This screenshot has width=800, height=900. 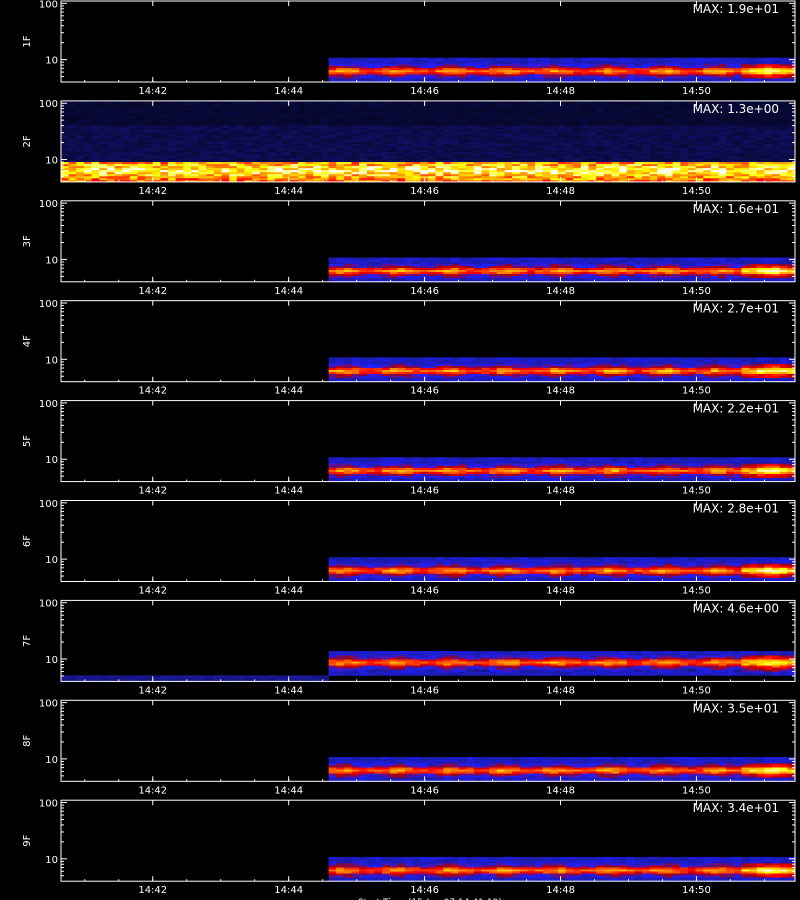 What do you see at coordinates (48, 5) in the screenshot?
I see `y-tick-label: 100` at bounding box center [48, 5].